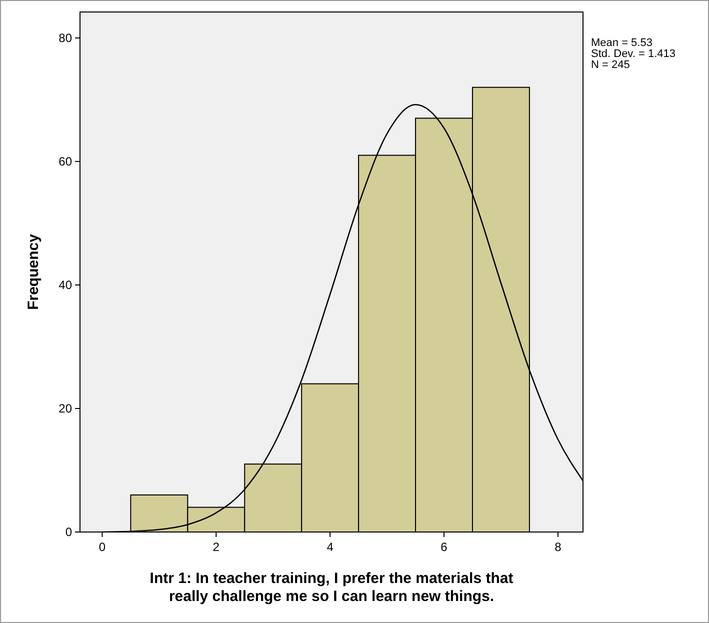  I want to click on y-tick-label: 0, so click(68, 532).